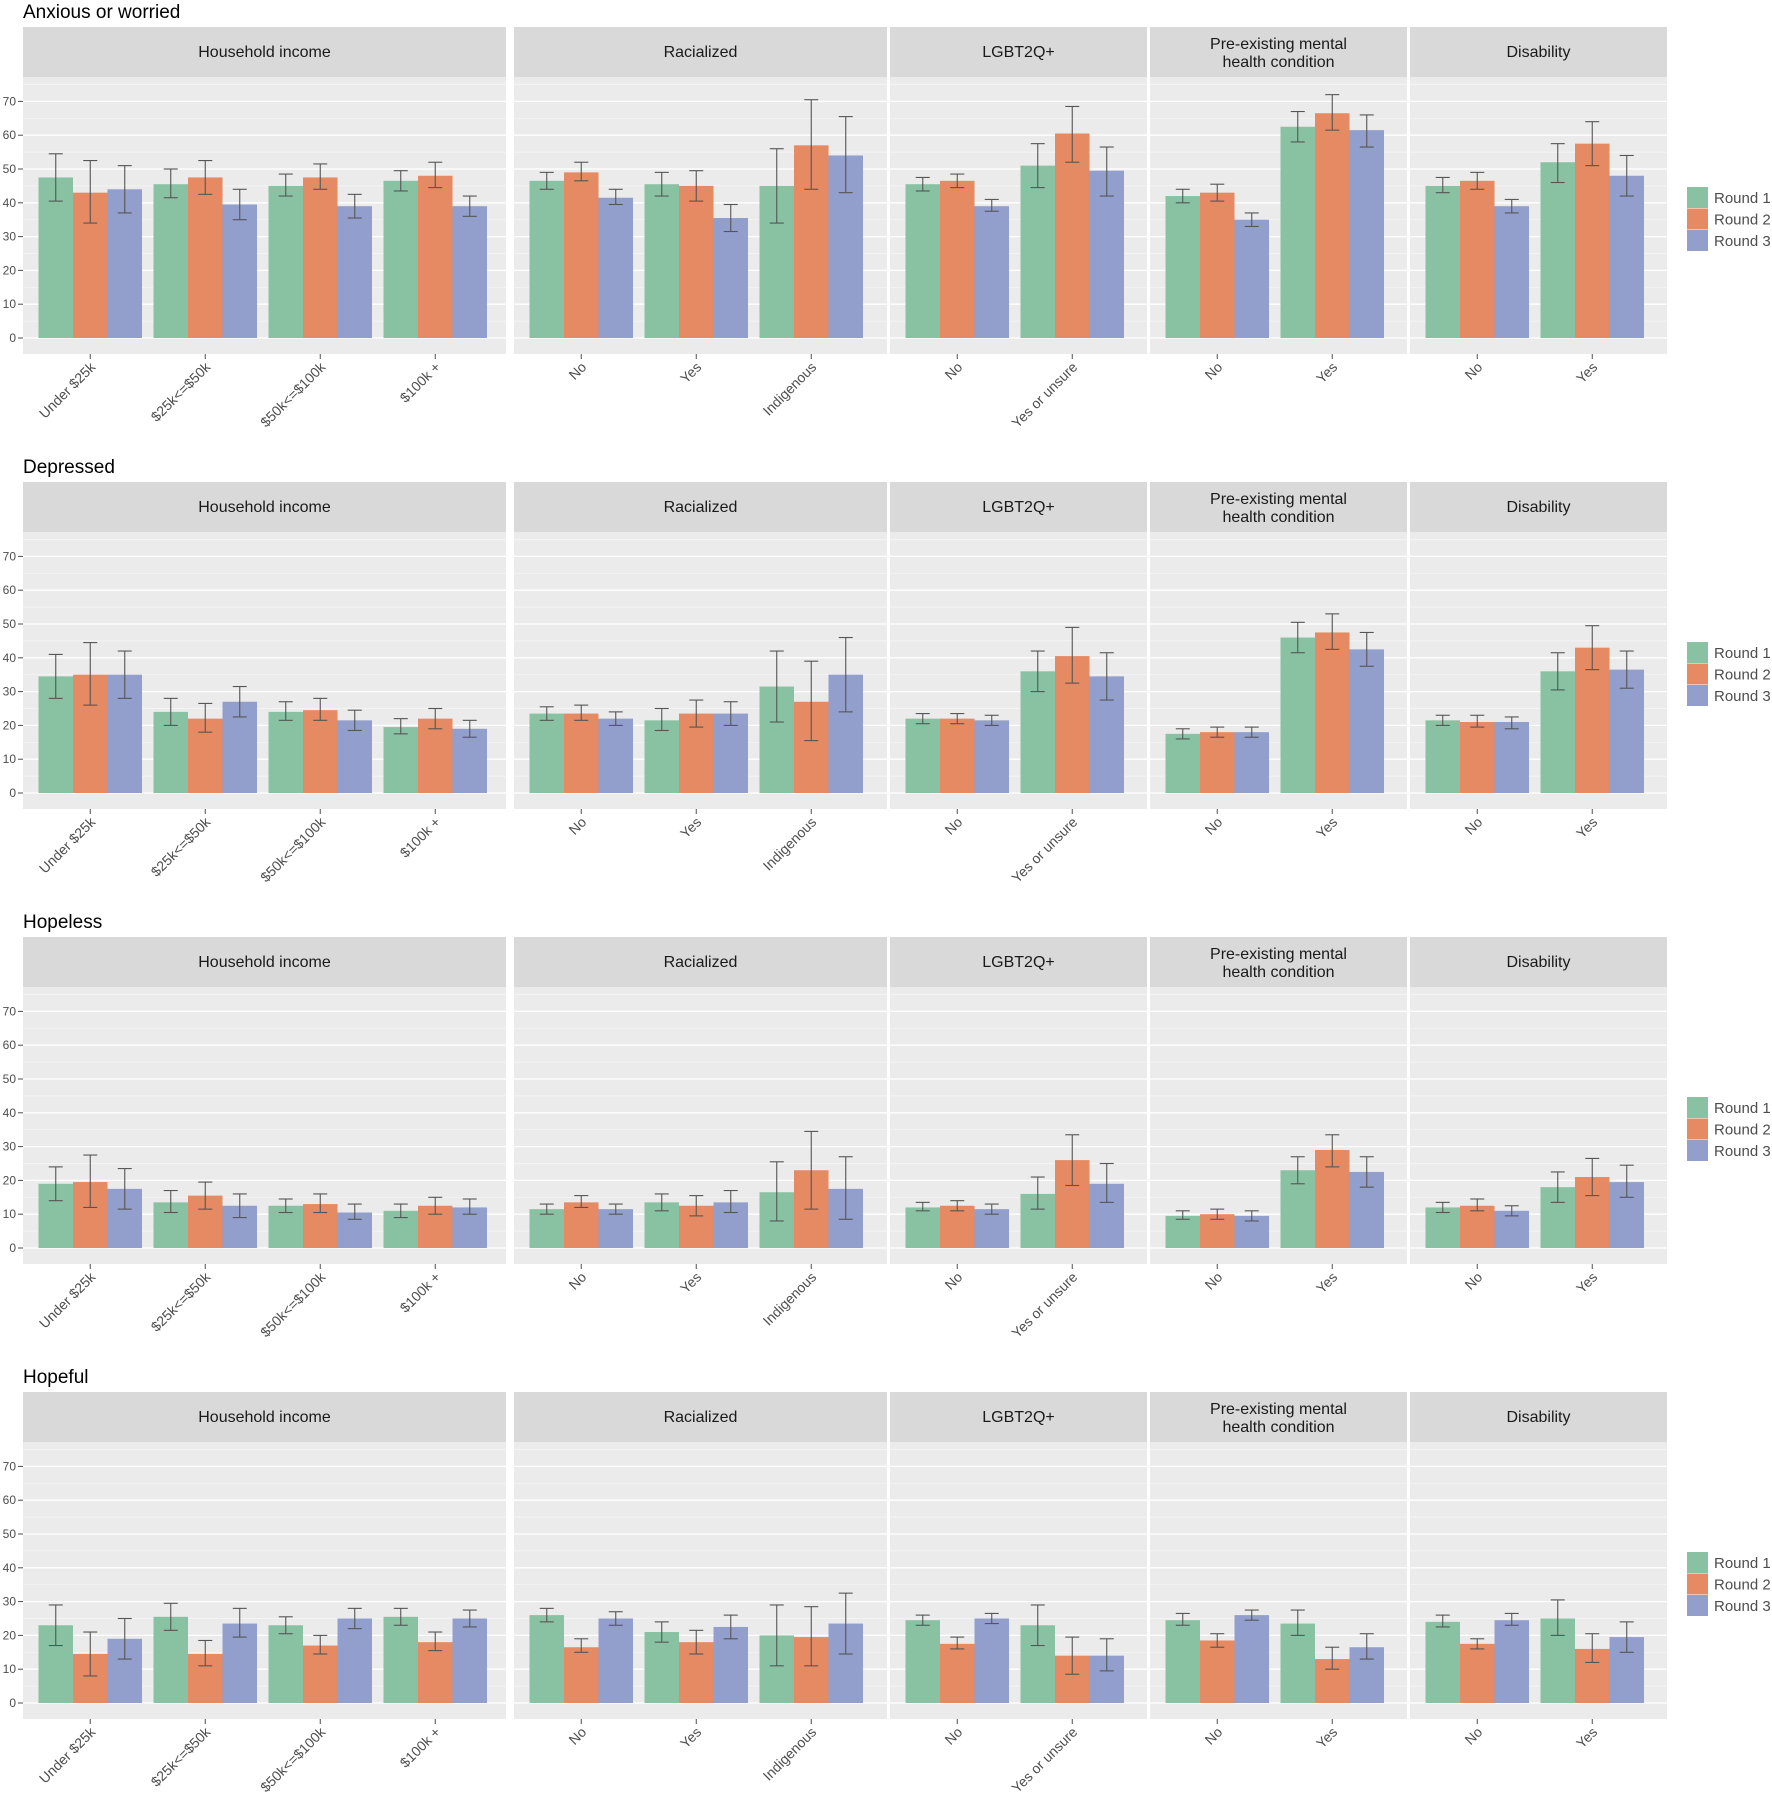 This screenshot has width=1772, height=1800. Describe the element at coordinates (1278, 972) in the screenshot. I see `strip-label: health condition` at that location.